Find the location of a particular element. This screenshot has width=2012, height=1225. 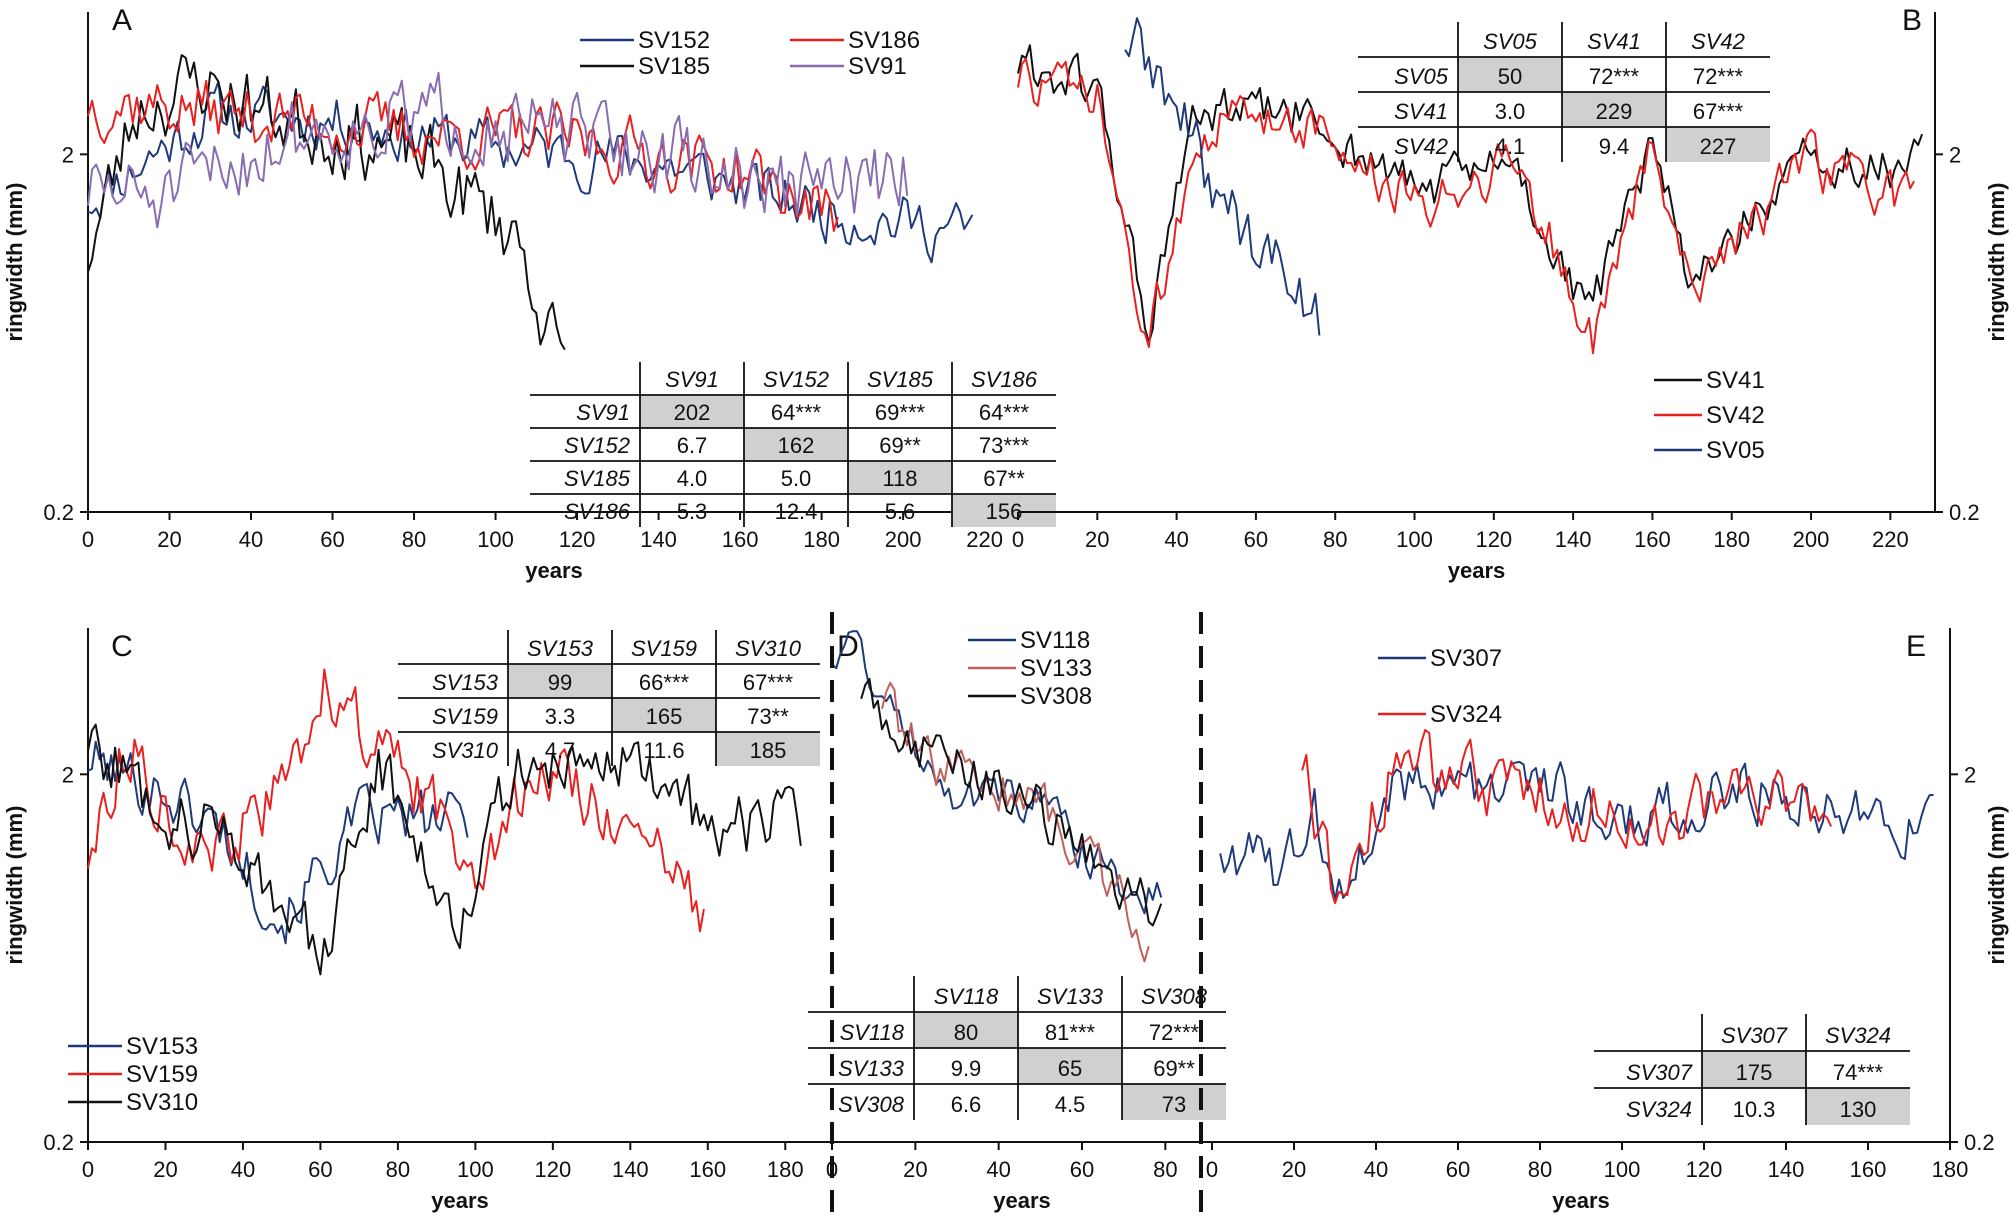

table-cell: 227 is located at coordinates (1718, 146).